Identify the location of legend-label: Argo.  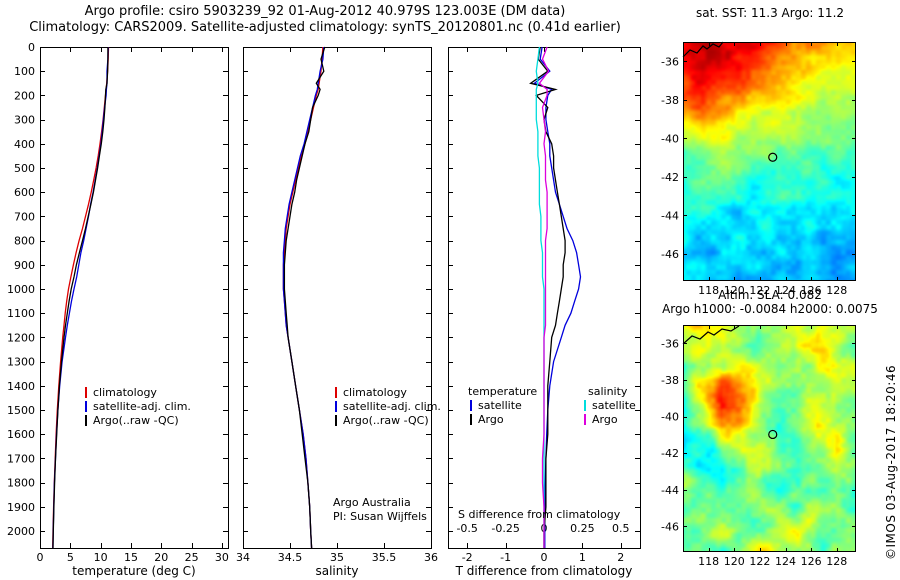
(491, 419).